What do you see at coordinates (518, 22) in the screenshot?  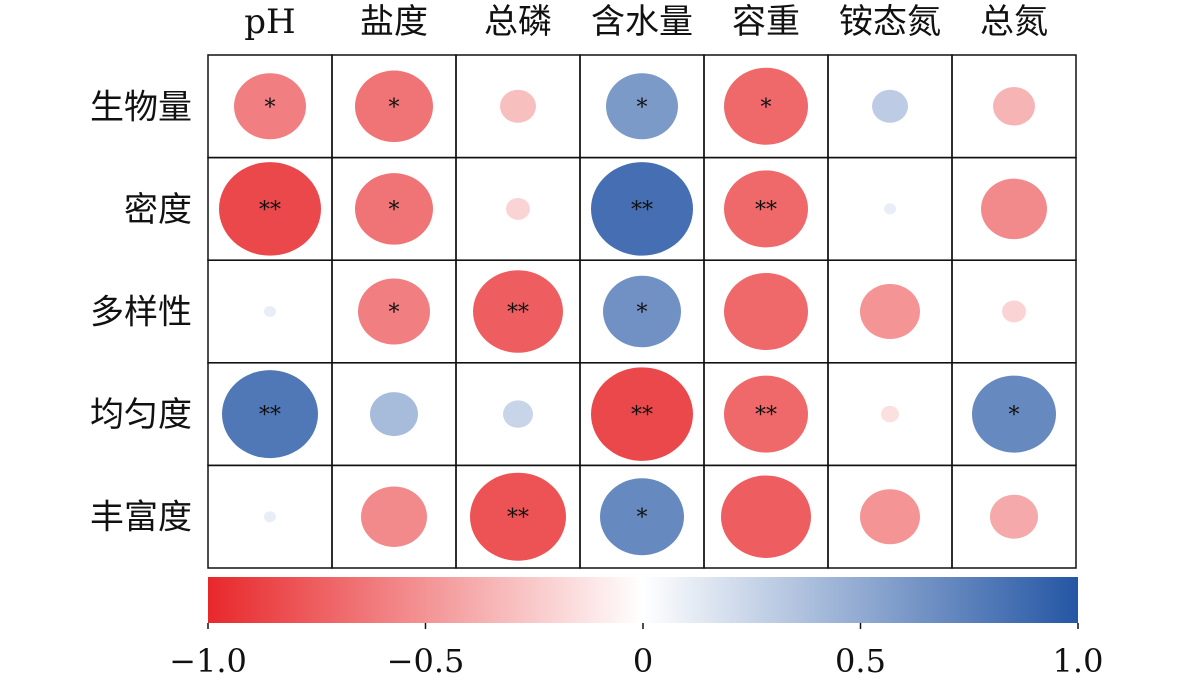 I see `column-label: 总磷` at bounding box center [518, 22].